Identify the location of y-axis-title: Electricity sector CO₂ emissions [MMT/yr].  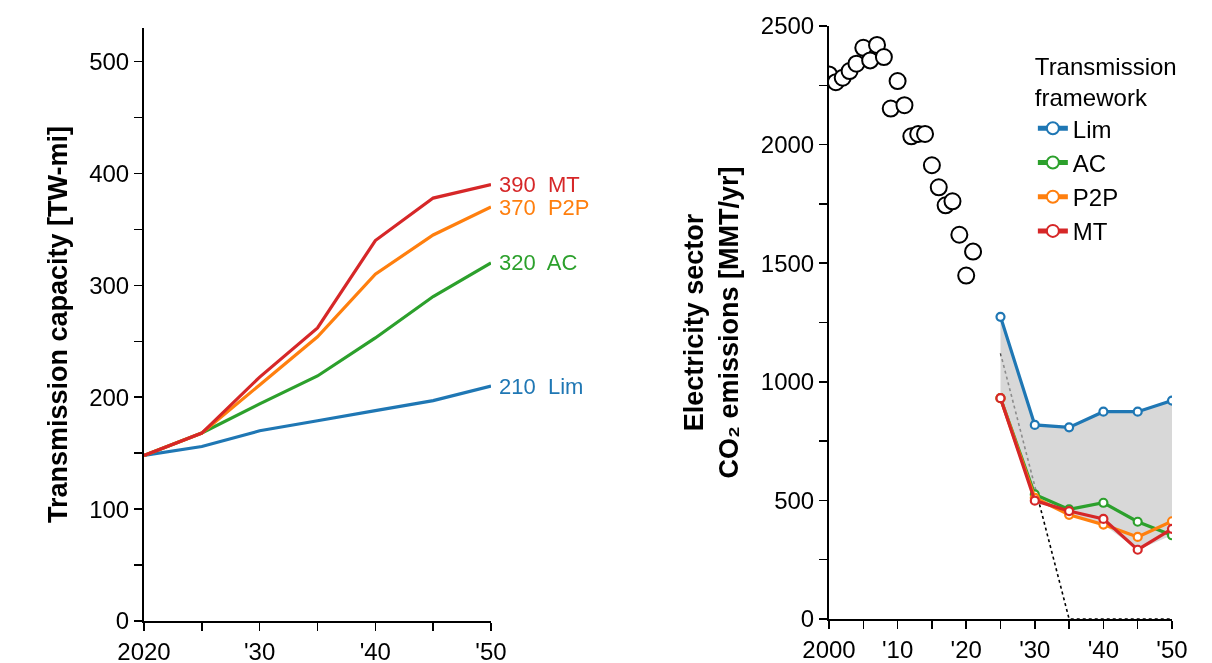
(712, 322).